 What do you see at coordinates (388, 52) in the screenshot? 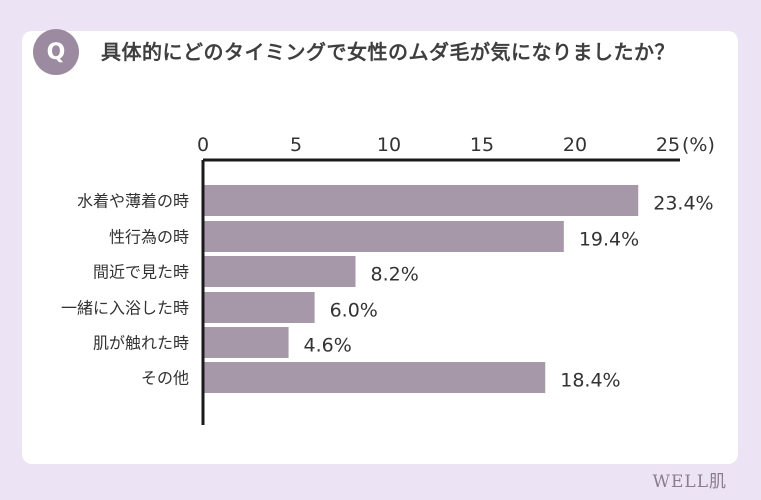
I see `question-title: 具体的にどのタイミングで女性のムダ毛が気になりましたか？` at bounding box center [388, 52].